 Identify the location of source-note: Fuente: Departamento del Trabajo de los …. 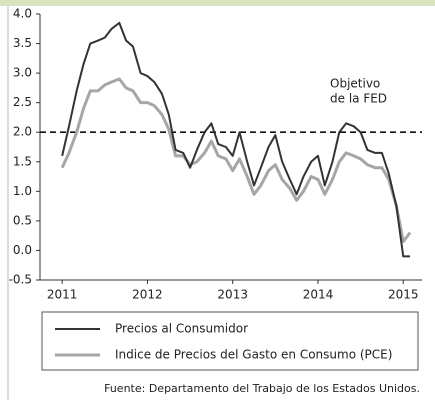
(262, 388).